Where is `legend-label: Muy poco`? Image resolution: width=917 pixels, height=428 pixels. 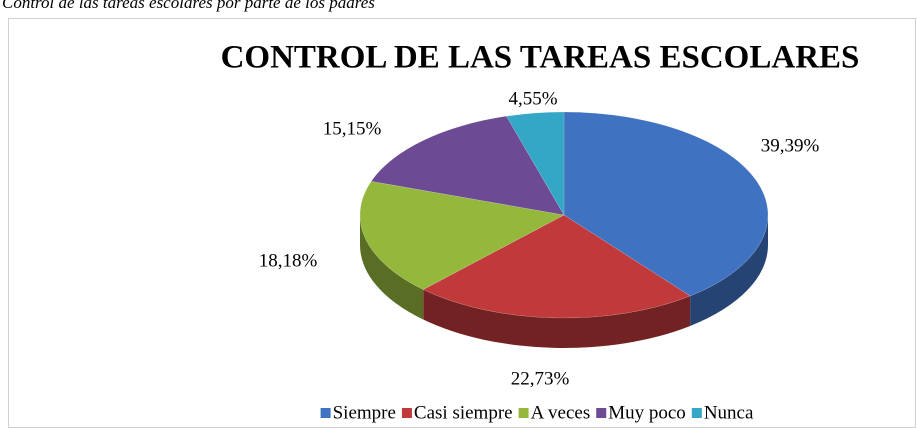 legend-label: Muy poco is located at coordinates (647, 412).